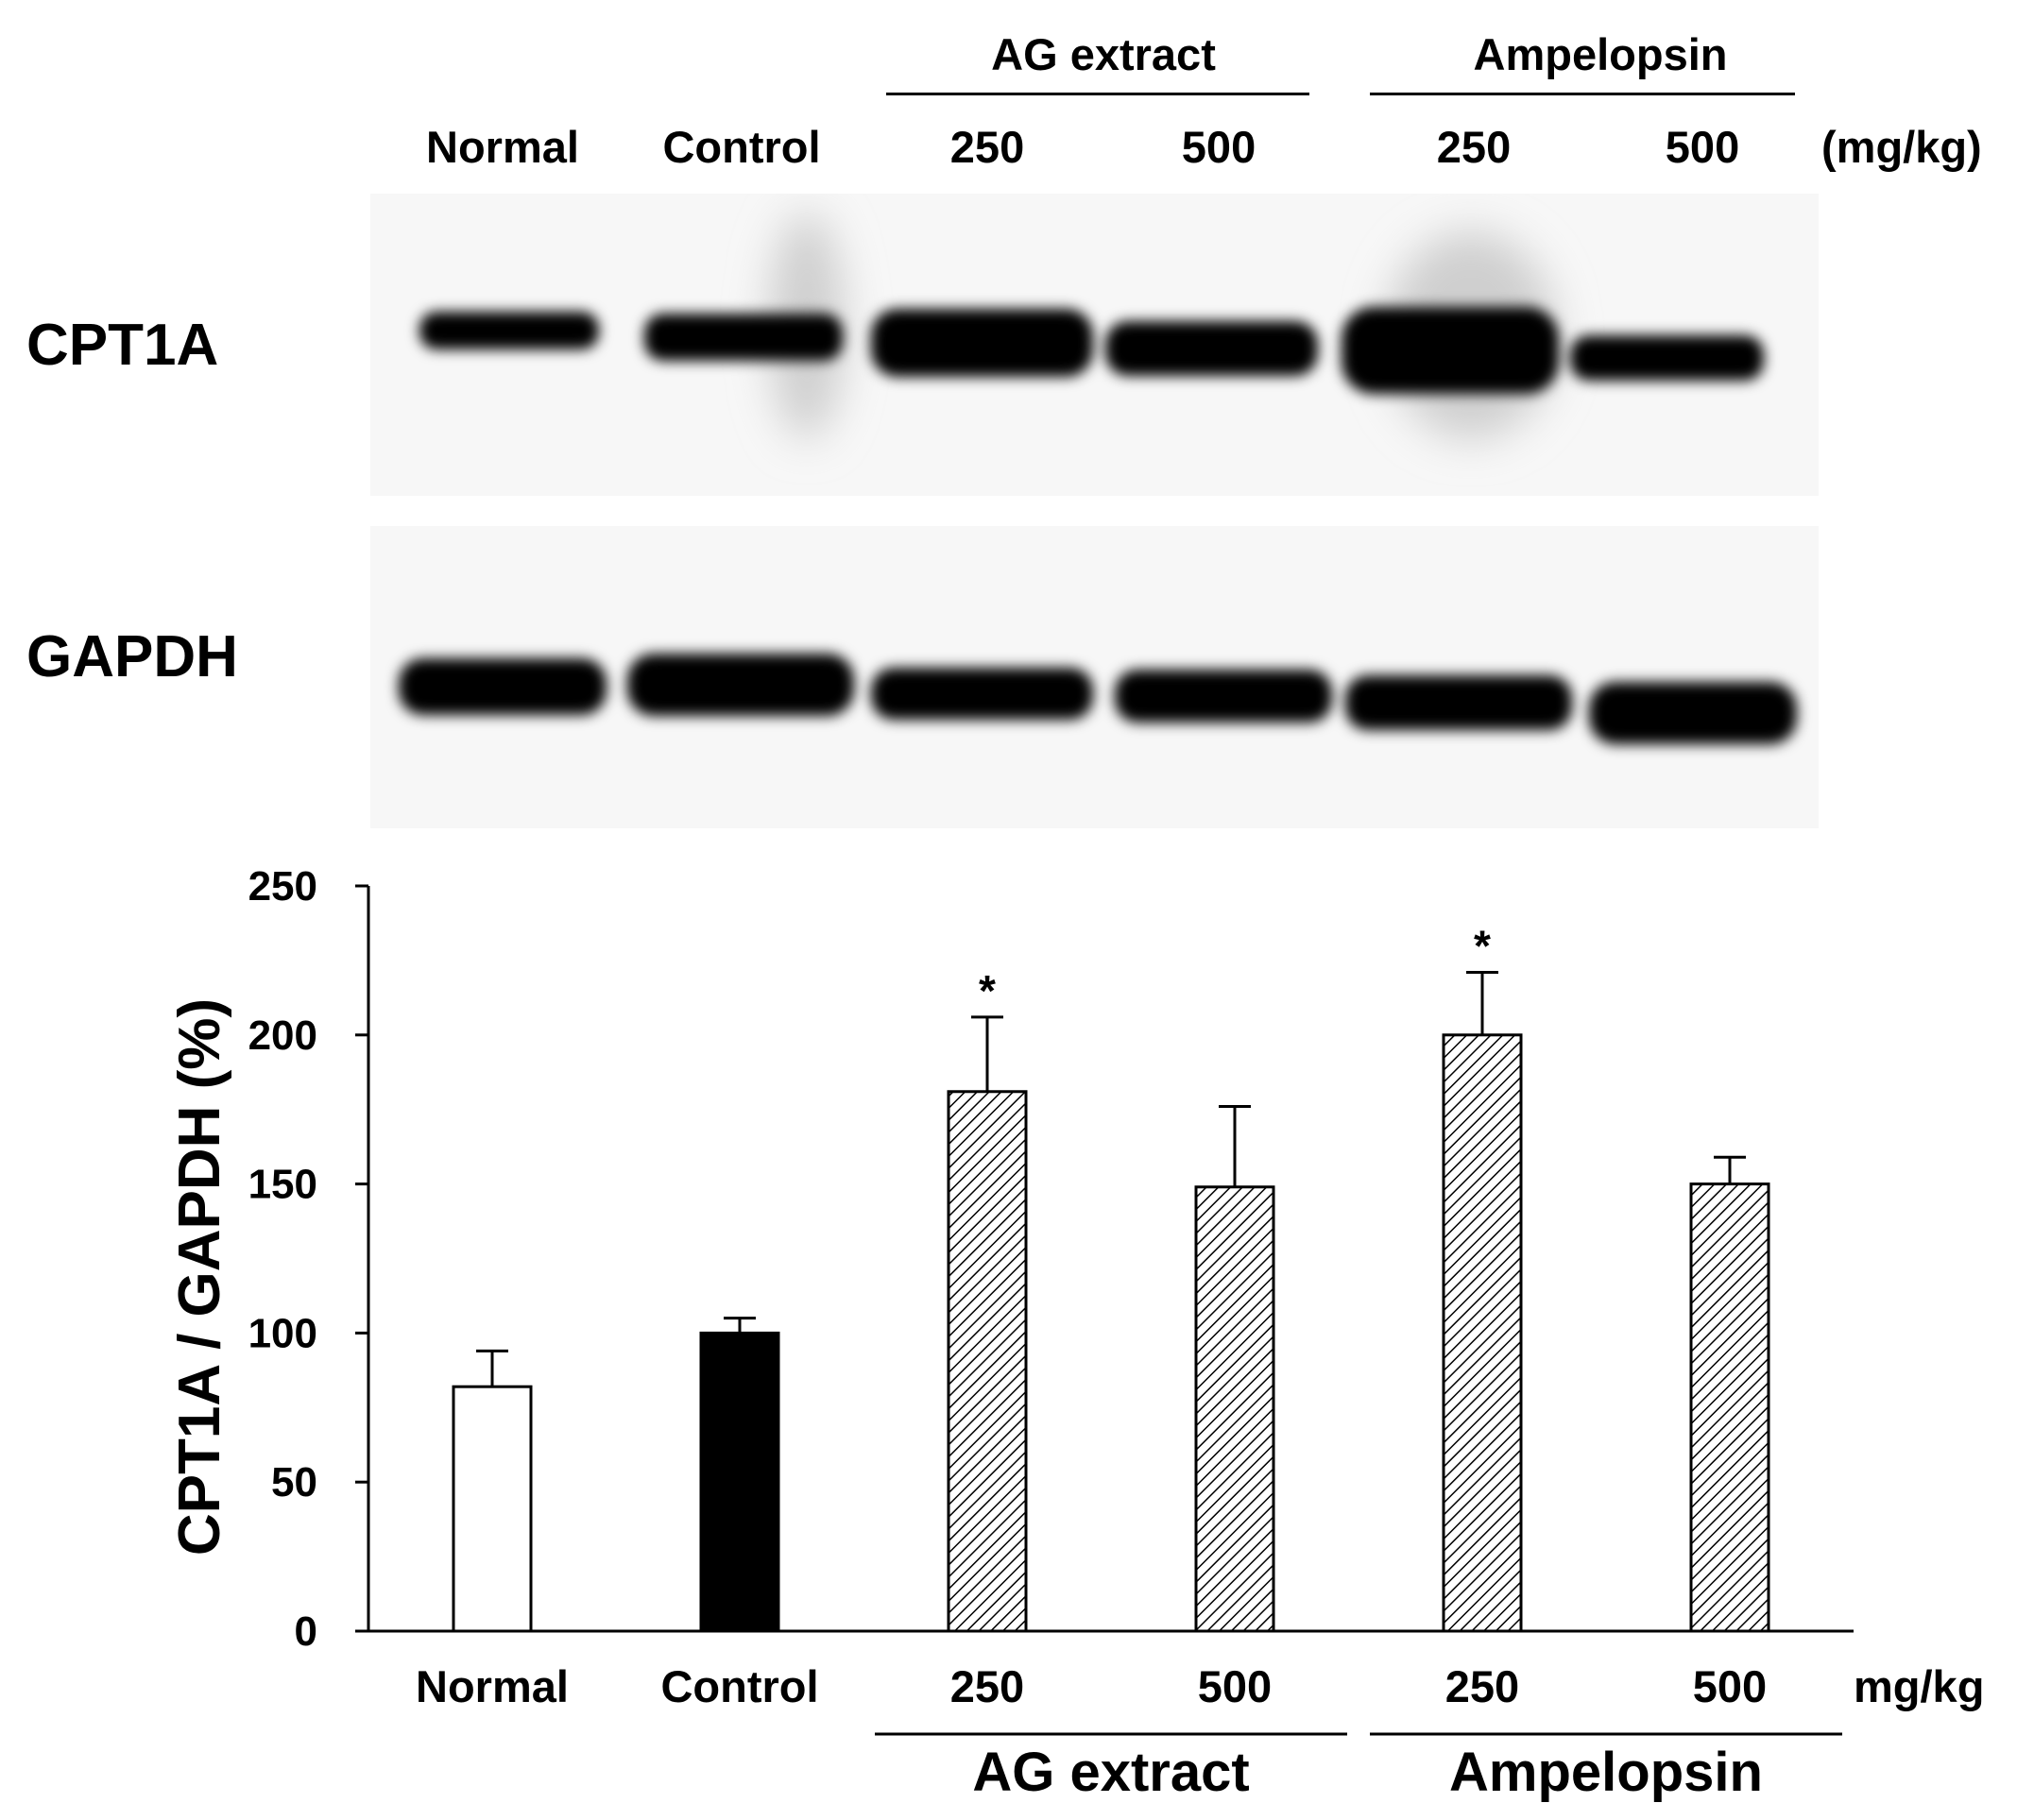  I want to click on blot-group-rule-ampelopsin, so click(1582, 94).